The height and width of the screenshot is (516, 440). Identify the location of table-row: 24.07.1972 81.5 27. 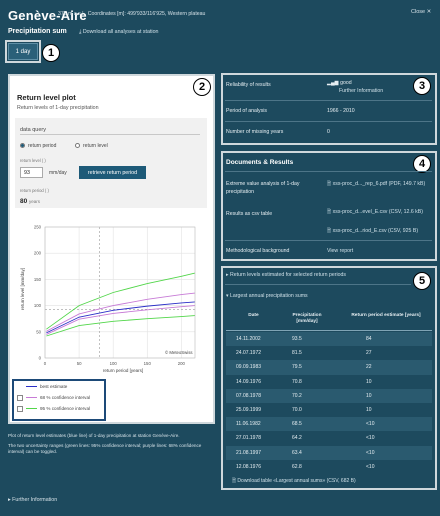
(329, 353).